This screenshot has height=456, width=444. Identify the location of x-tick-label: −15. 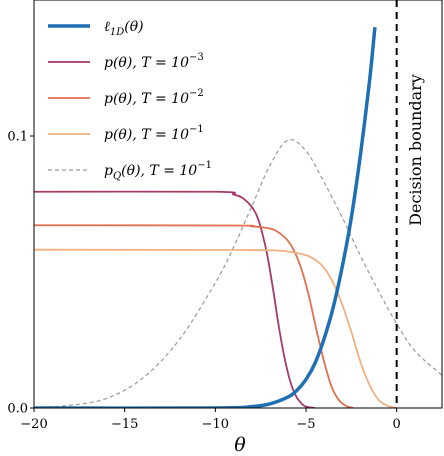
(124, 424).